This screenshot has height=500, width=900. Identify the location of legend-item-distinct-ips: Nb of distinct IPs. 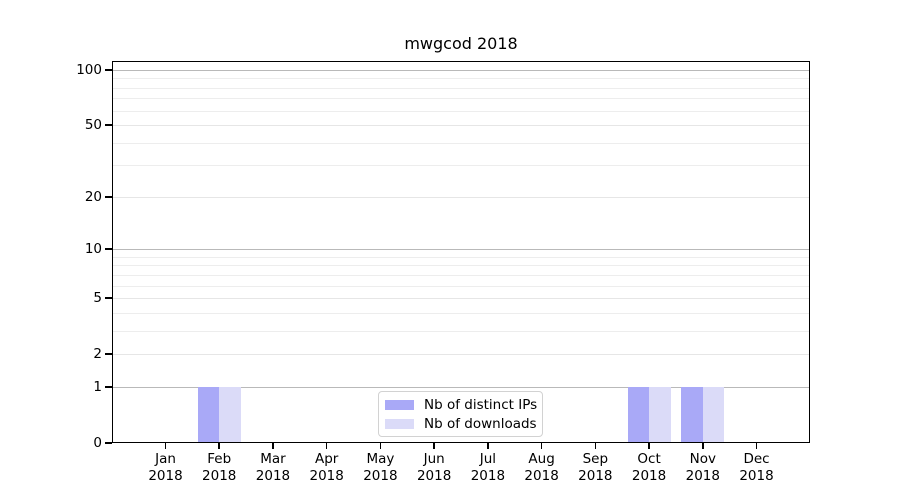
(463, 405).